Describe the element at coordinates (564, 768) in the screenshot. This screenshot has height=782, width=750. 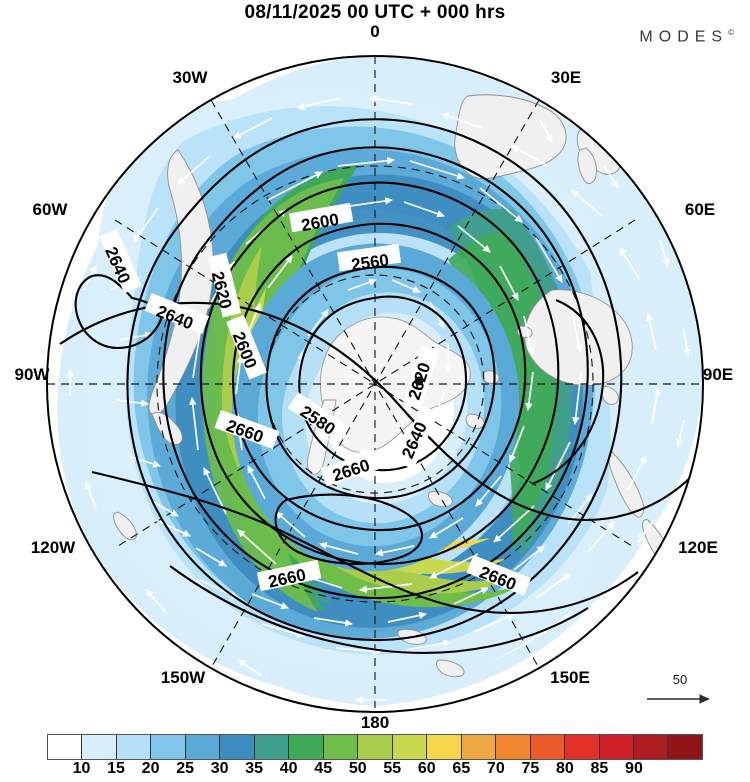
I see `colorbar-tick: 80` at that location.